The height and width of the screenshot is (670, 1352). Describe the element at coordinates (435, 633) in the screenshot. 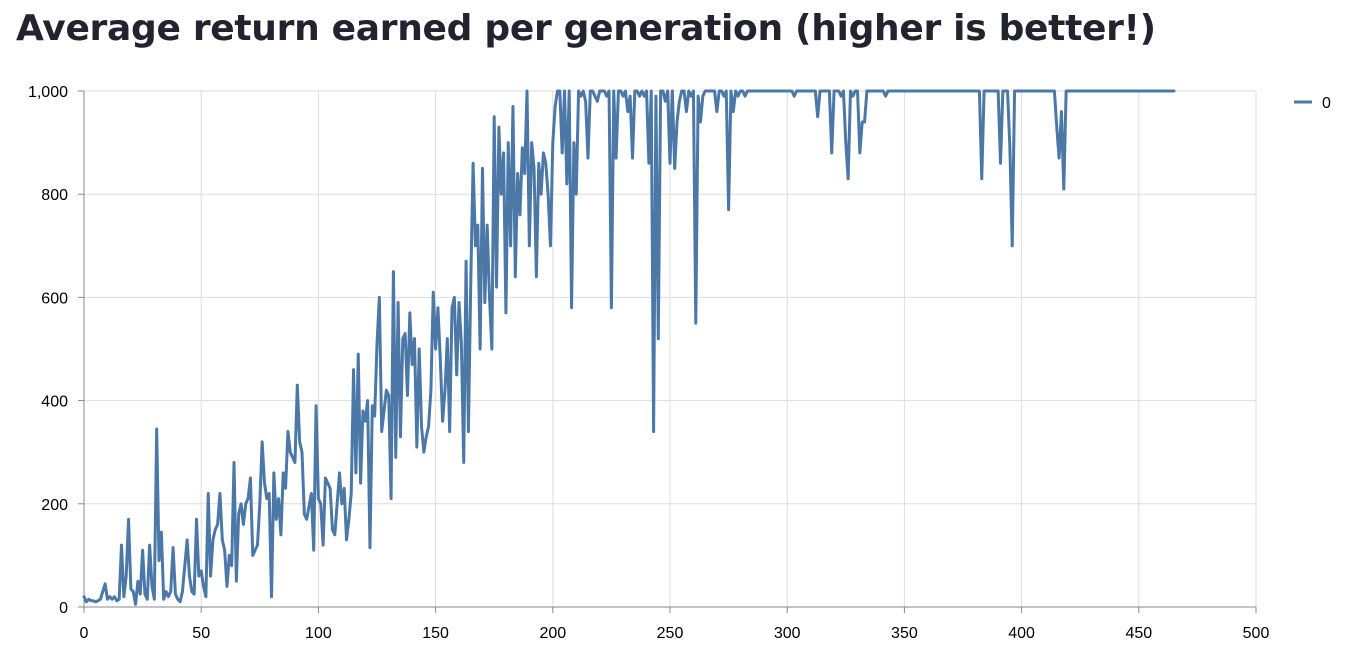

I see `x-tick-label: 150` at that location.